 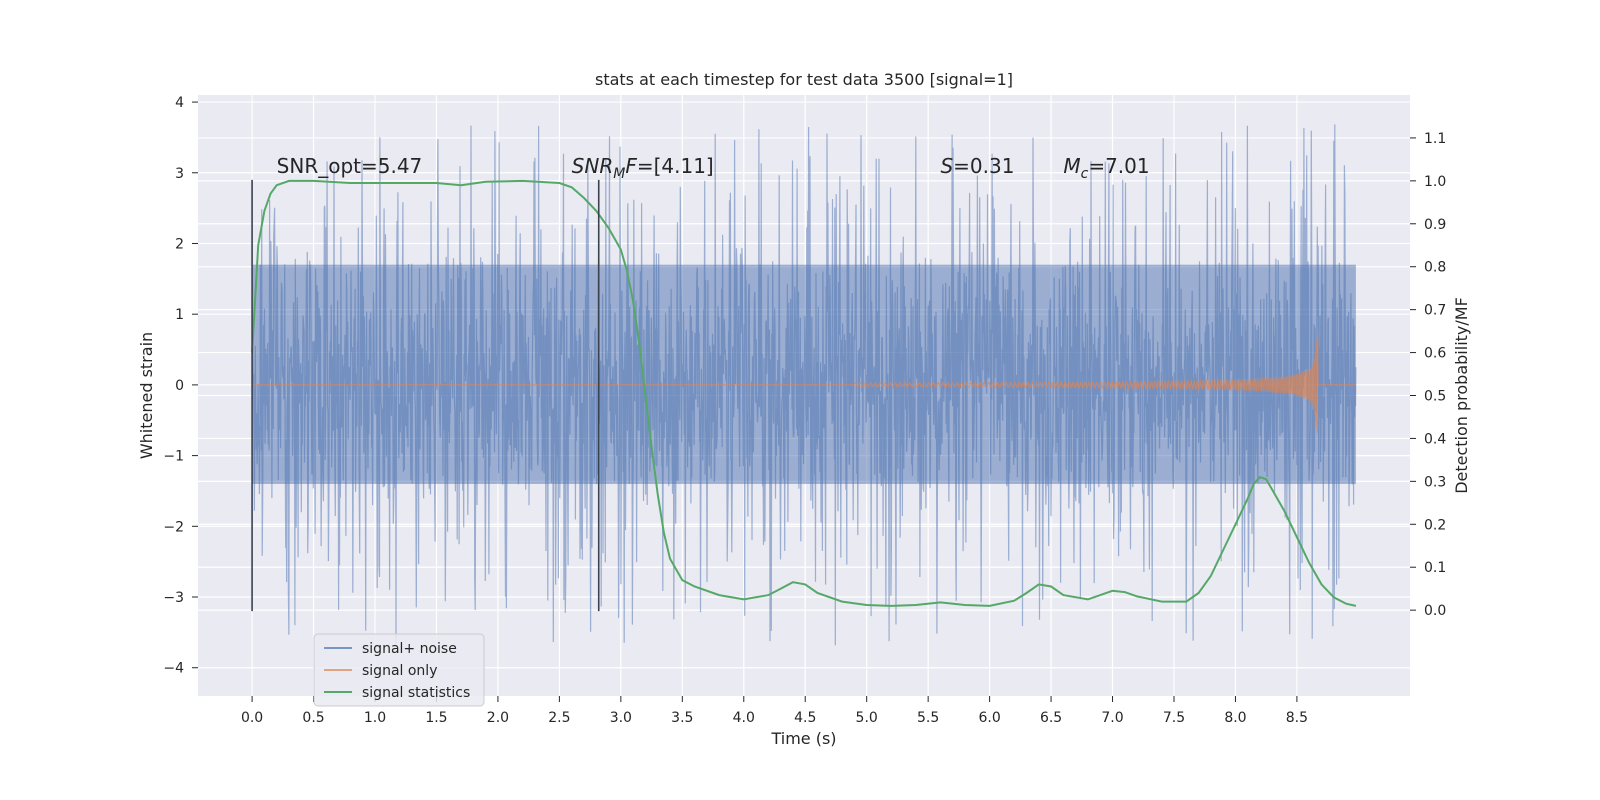 I want to click on y2-tick-label: 0.8, so click(x=1435, y=268).